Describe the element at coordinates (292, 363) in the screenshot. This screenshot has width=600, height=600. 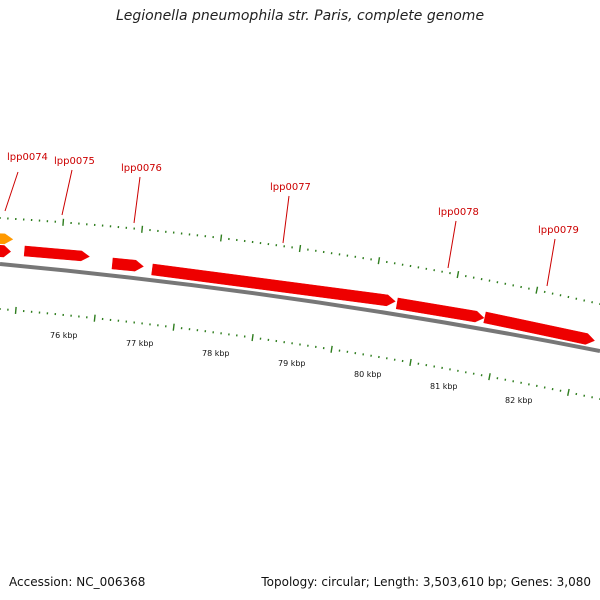
I see `kbp-label: 79 kbp` at that location.